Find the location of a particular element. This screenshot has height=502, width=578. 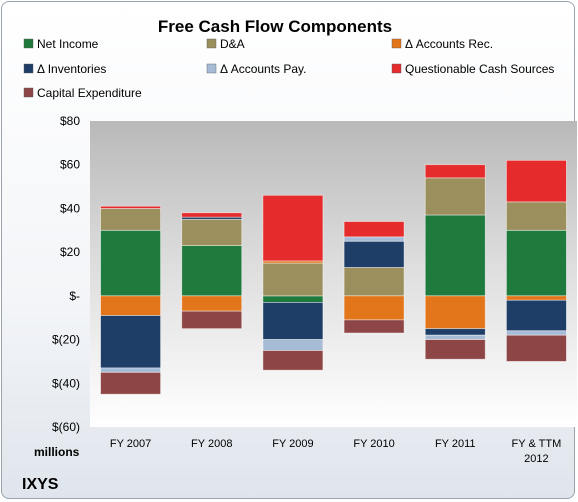

legend-swatch-questionable-cash-sources is located at coordinates (396, 68).